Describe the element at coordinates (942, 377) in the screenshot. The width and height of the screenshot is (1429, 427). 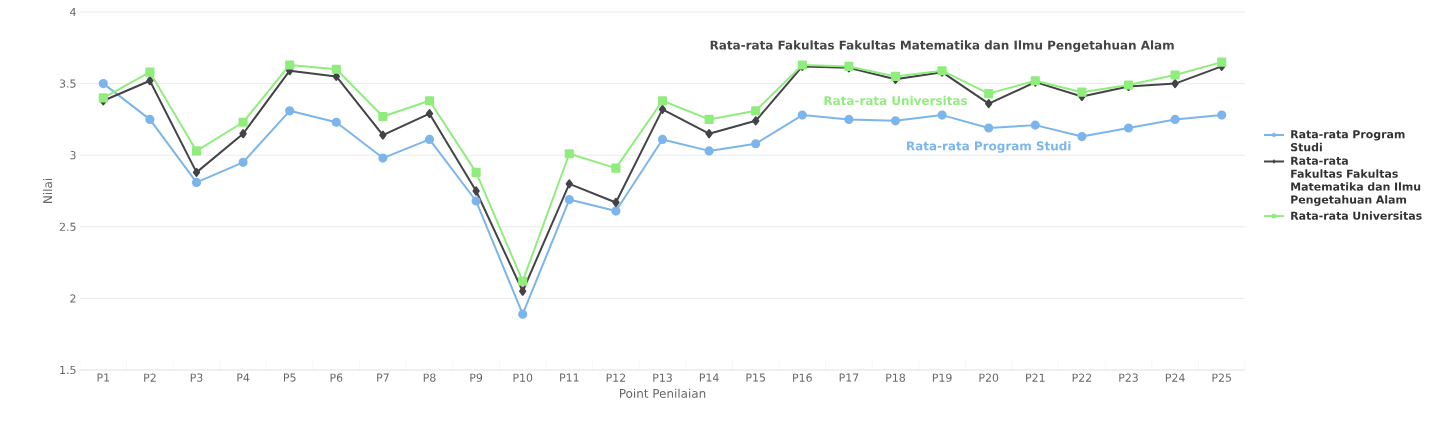
I see `x-tick-label: P19` at that location.